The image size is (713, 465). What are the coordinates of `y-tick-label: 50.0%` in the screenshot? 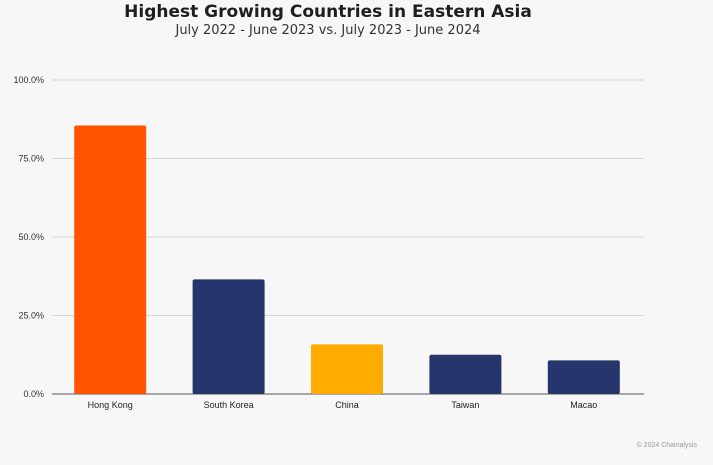 It's located at (31, 237).